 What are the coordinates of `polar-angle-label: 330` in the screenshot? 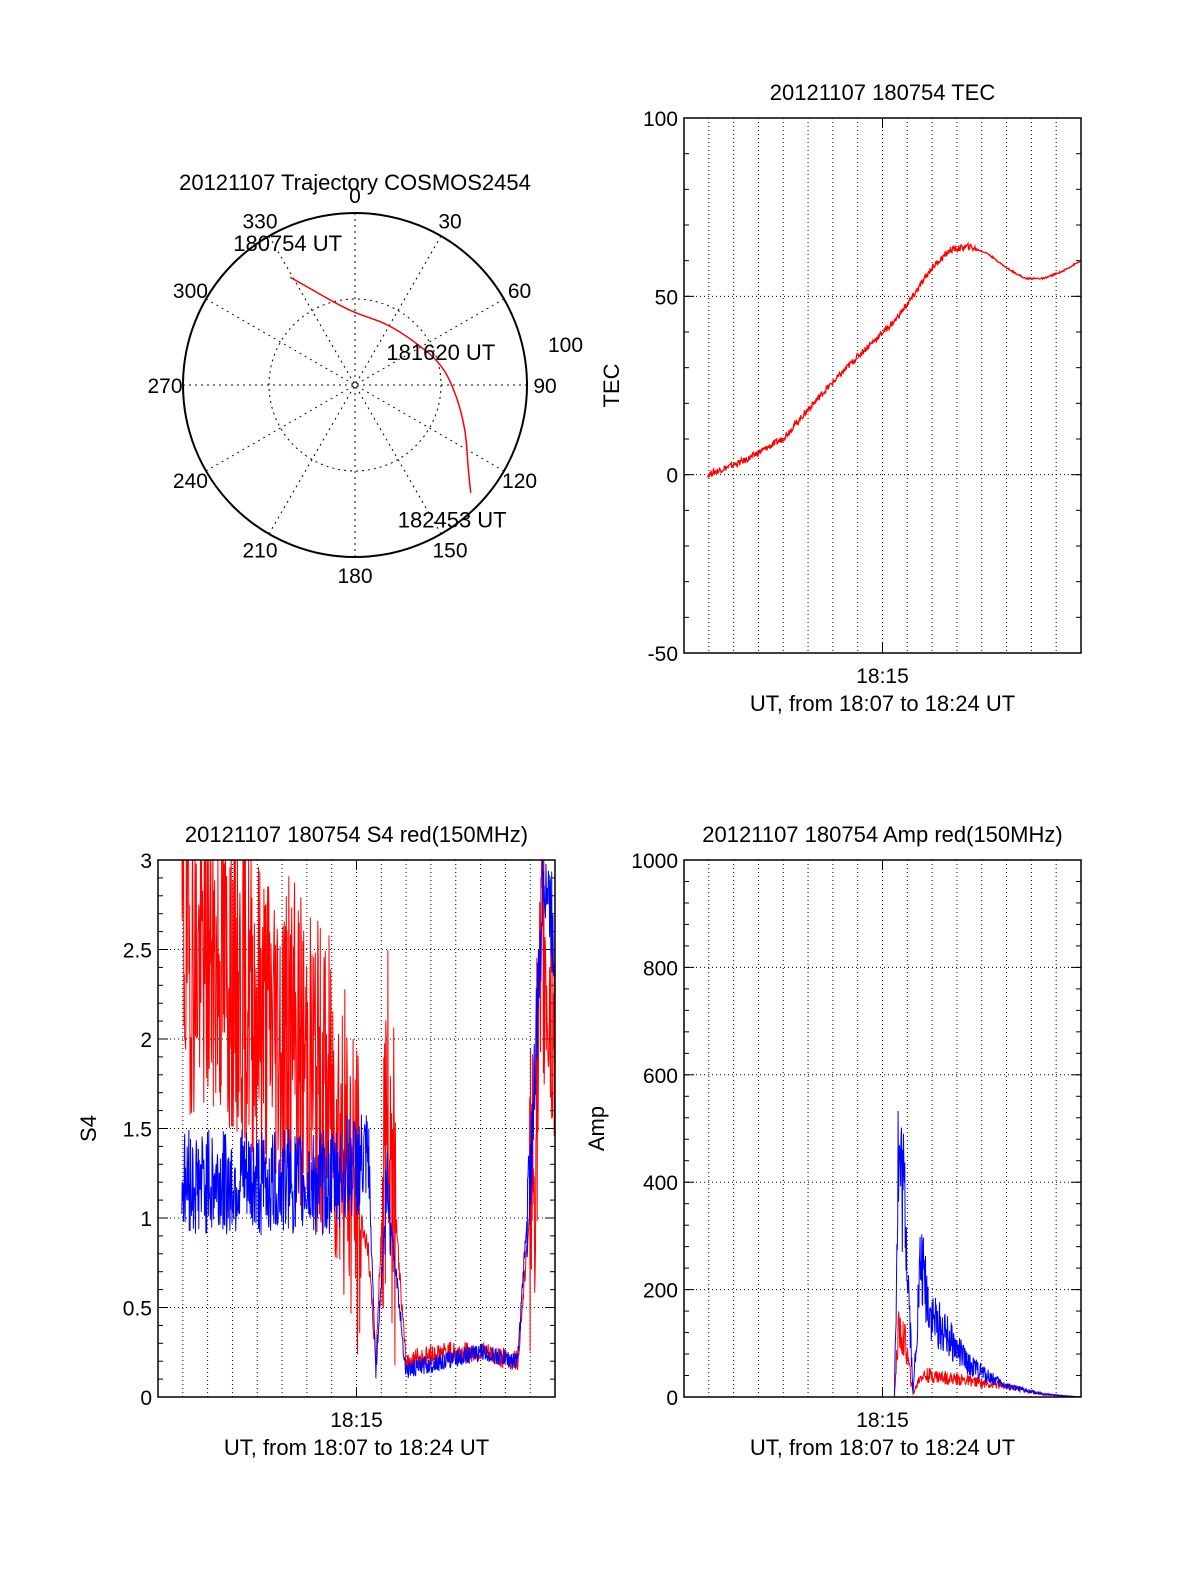 It's located at (259, 221).